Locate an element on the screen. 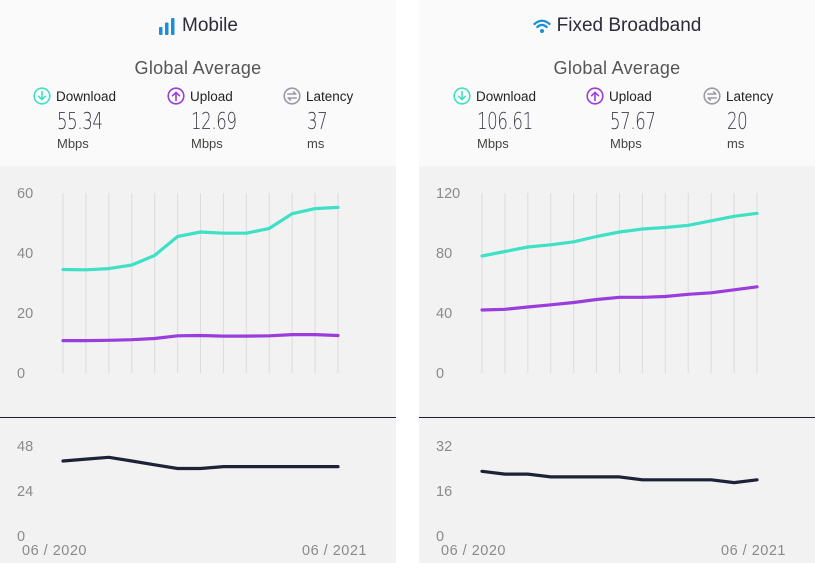 This screenshot has height=563, width=815. fixed-title-row: Fixed Broadband is located at coordinates (617, 26).